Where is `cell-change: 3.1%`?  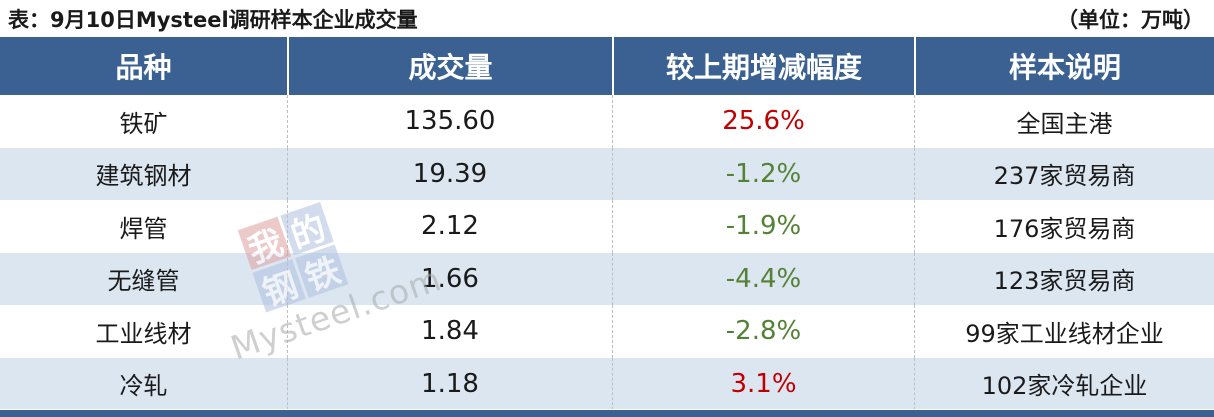 cell-change: 3.1% is located at coordinates (763, 383).